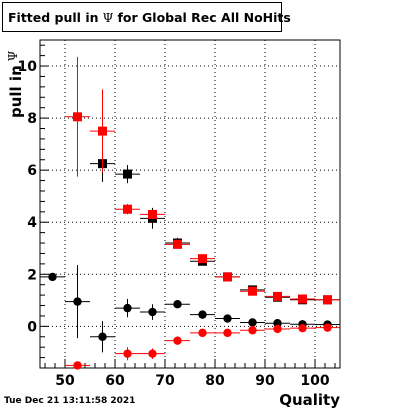  What do you see at coordinates (53, 17) in the screenshot?
I see `chart-title-prefix: Fitted pull in` at bounding box center [53, 17].